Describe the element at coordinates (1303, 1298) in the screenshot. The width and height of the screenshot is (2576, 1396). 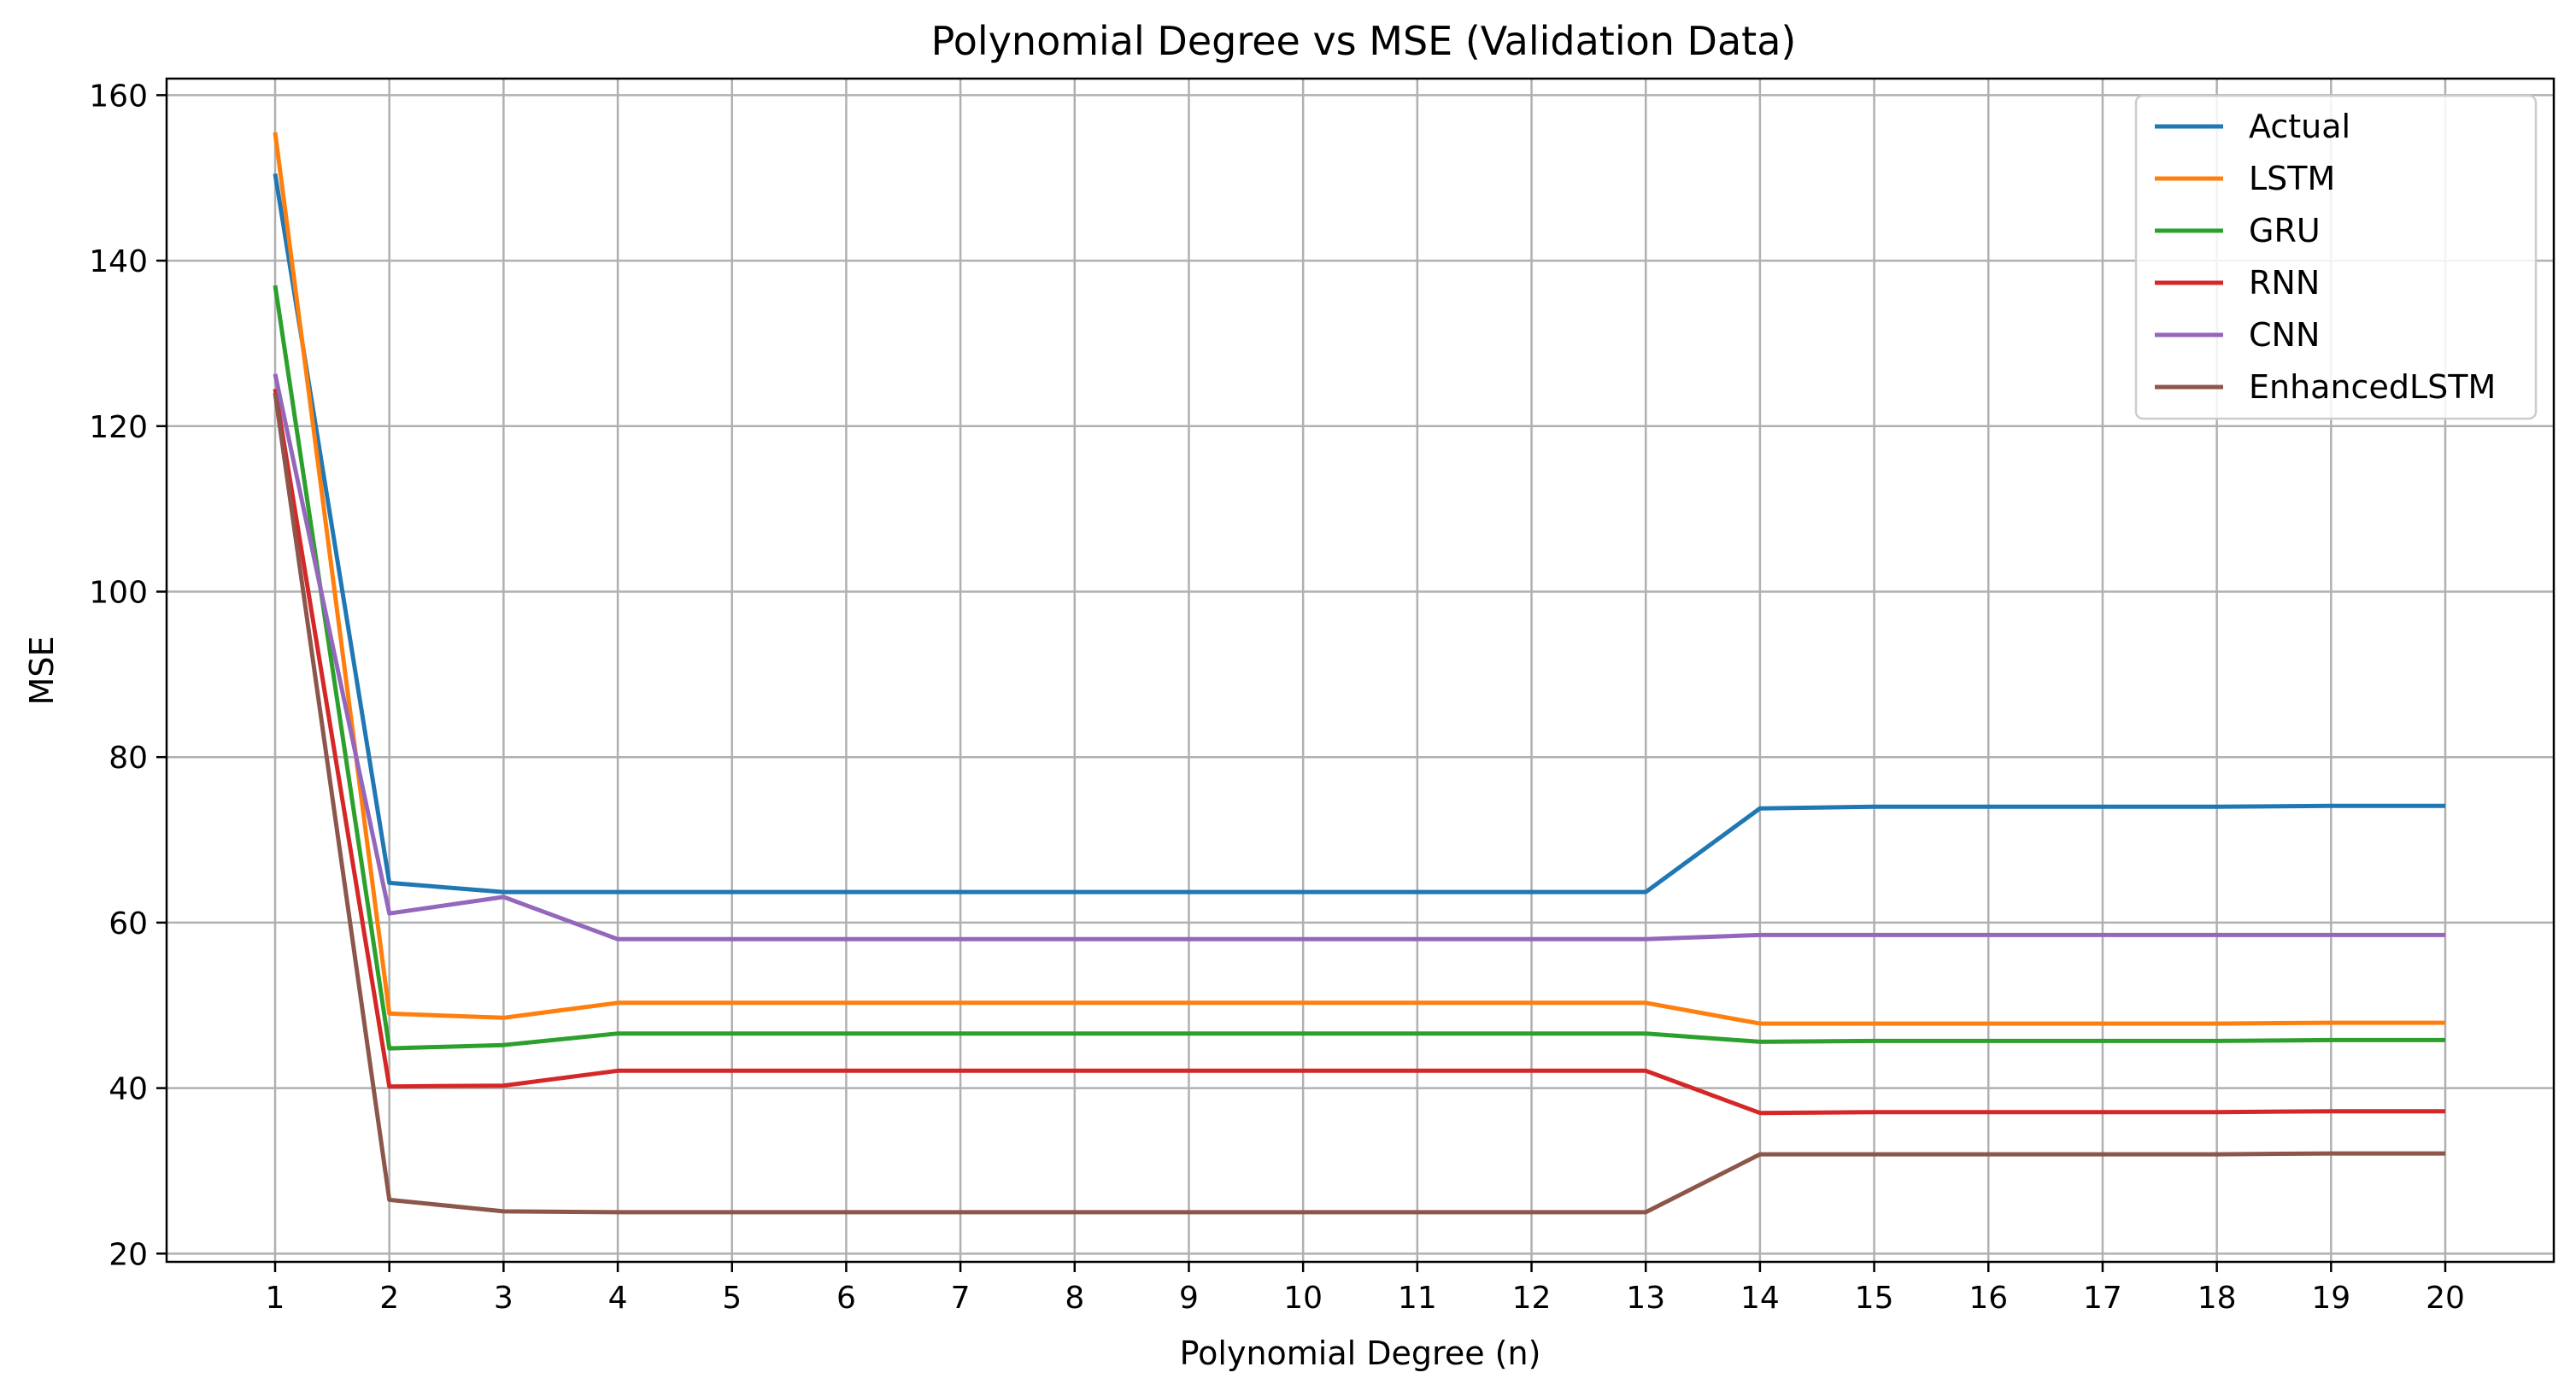
I see `x-tick-label: 10` at that location.